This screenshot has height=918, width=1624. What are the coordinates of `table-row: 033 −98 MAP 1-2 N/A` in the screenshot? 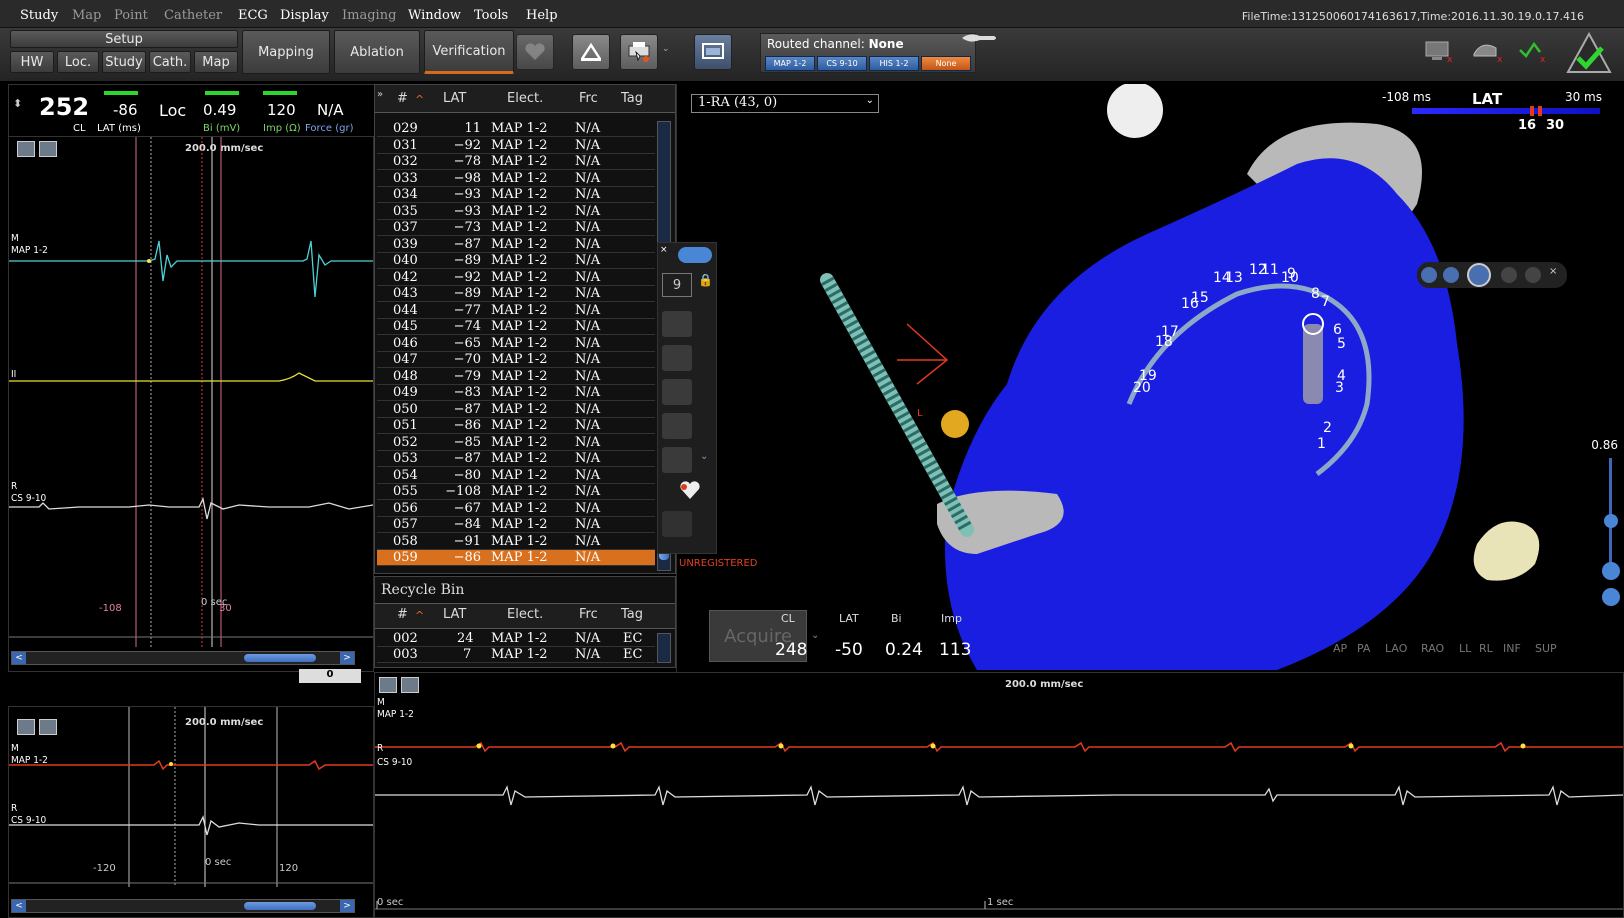 It's located at (516, 179).